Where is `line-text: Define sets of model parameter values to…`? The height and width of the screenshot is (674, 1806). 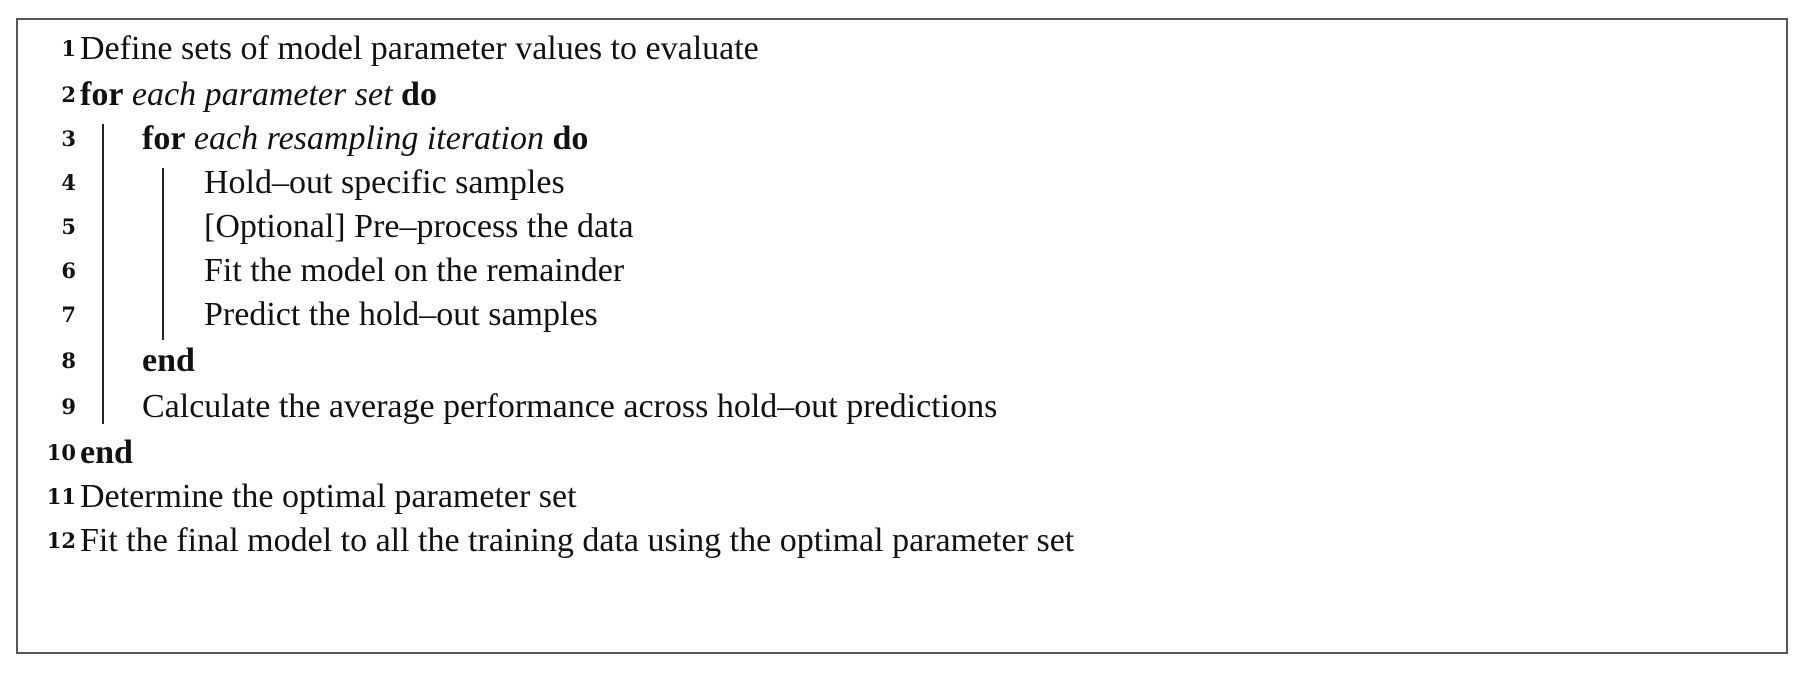 line-text: Define sets of model parameter values to… is located at coordinates (419, 48).